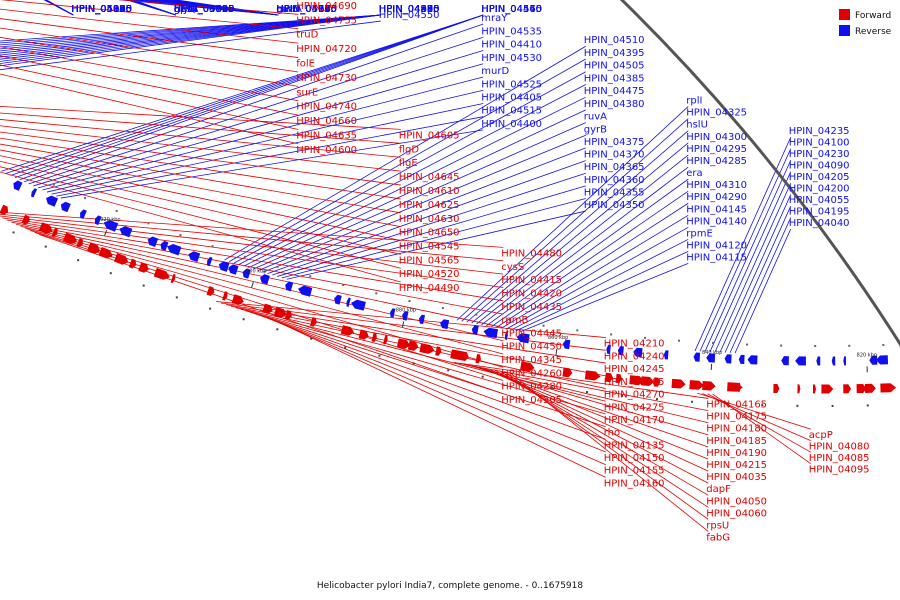 This screenshot has width=900, height=600. What do you see at coordinates (819, 189) in the screenshot?
I see `reverse-gene-label: HPIN_04200` at bounding box center [819, 189].